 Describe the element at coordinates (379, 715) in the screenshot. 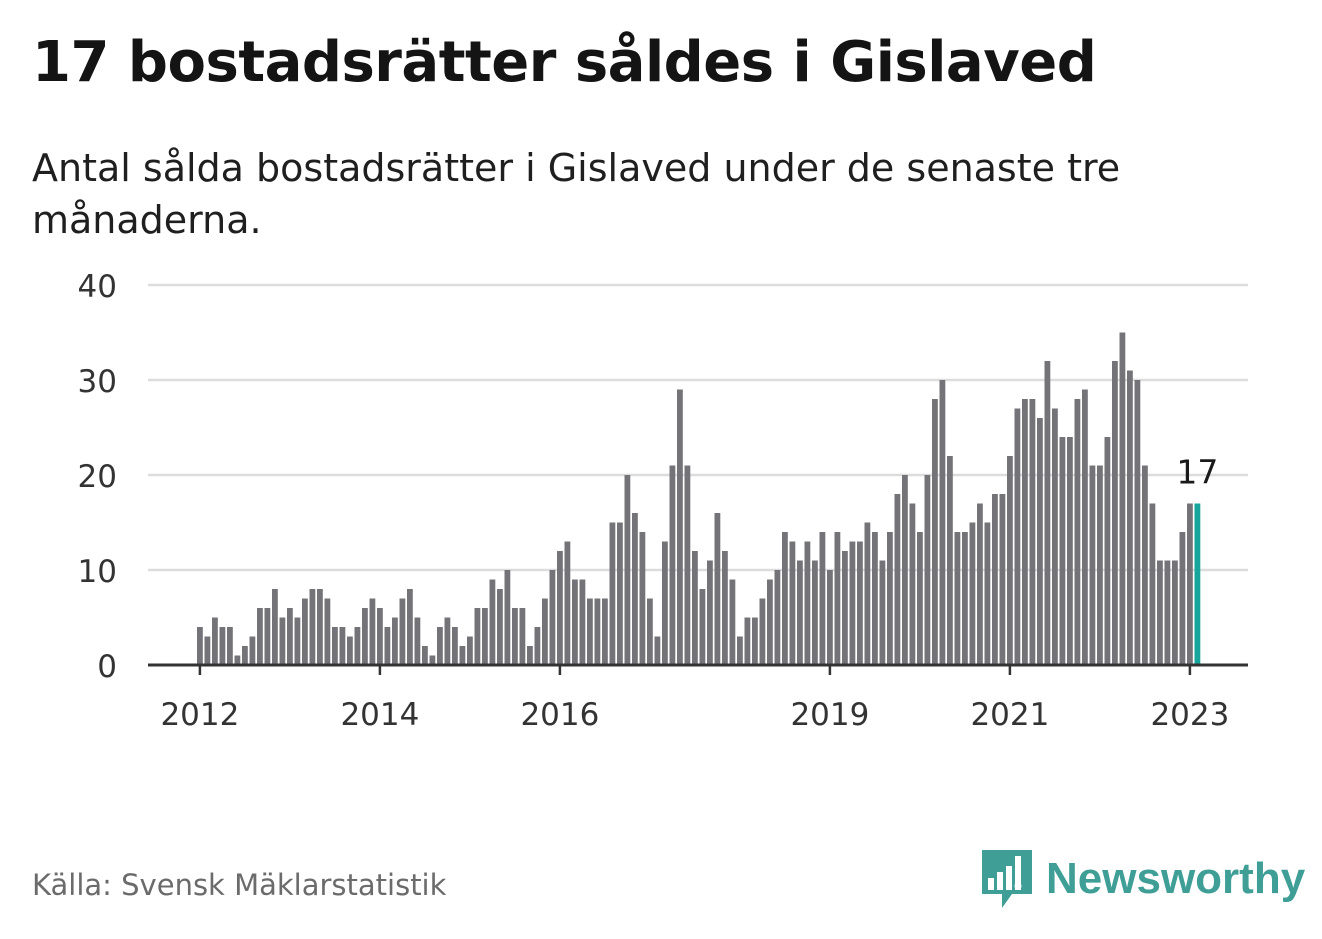

I see `x-tick-label: 2014` at that location.